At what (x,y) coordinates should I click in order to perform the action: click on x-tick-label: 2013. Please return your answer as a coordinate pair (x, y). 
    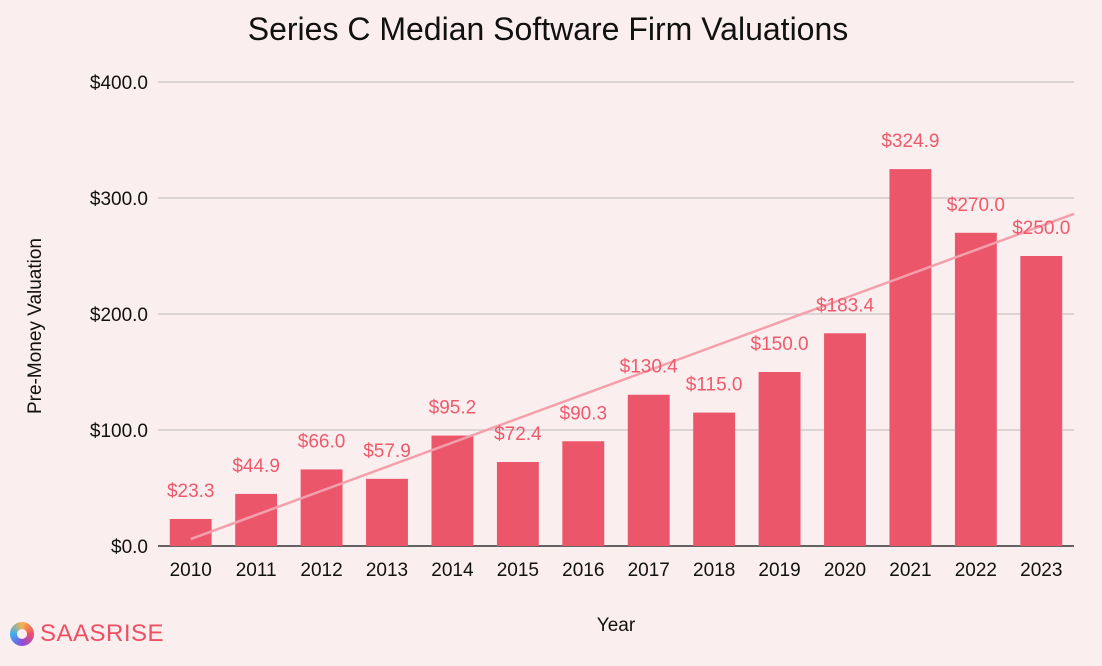
    Looking at the image, I should click on (387, 570).